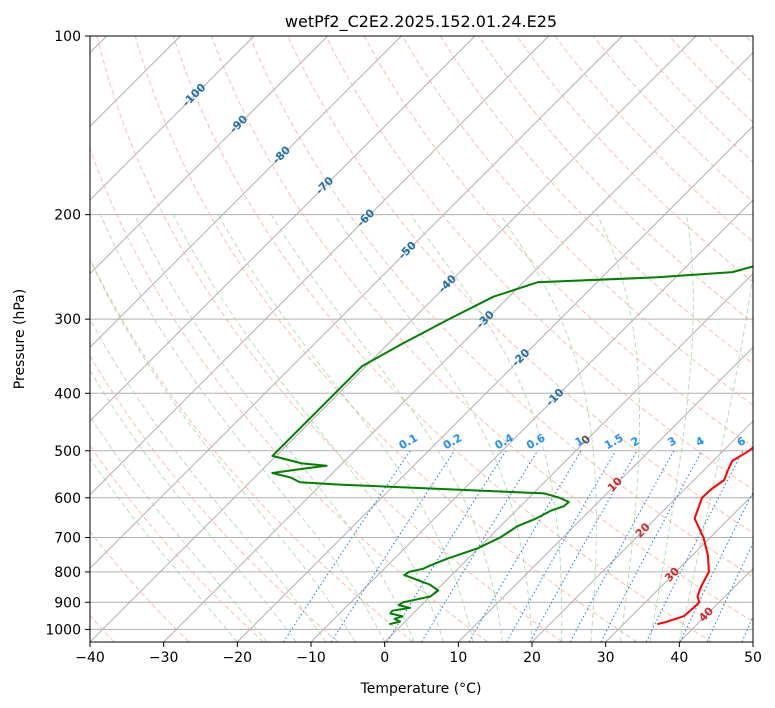 Image resolution: width=775 pixels, height=708 pixels. I want to click on y-tick-label: 200, so click(67, 216).